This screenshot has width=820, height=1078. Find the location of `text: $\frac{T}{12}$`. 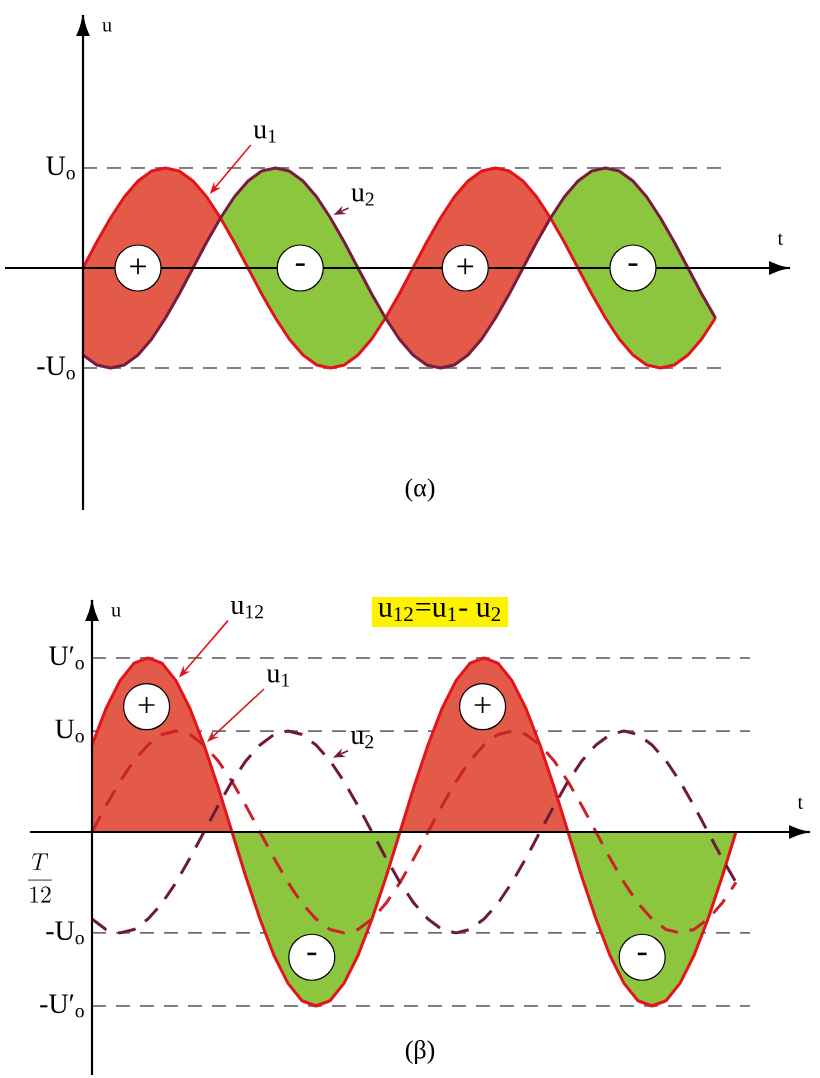

text: $\frac{T}{12}$ is located at coordinates (40, 878).